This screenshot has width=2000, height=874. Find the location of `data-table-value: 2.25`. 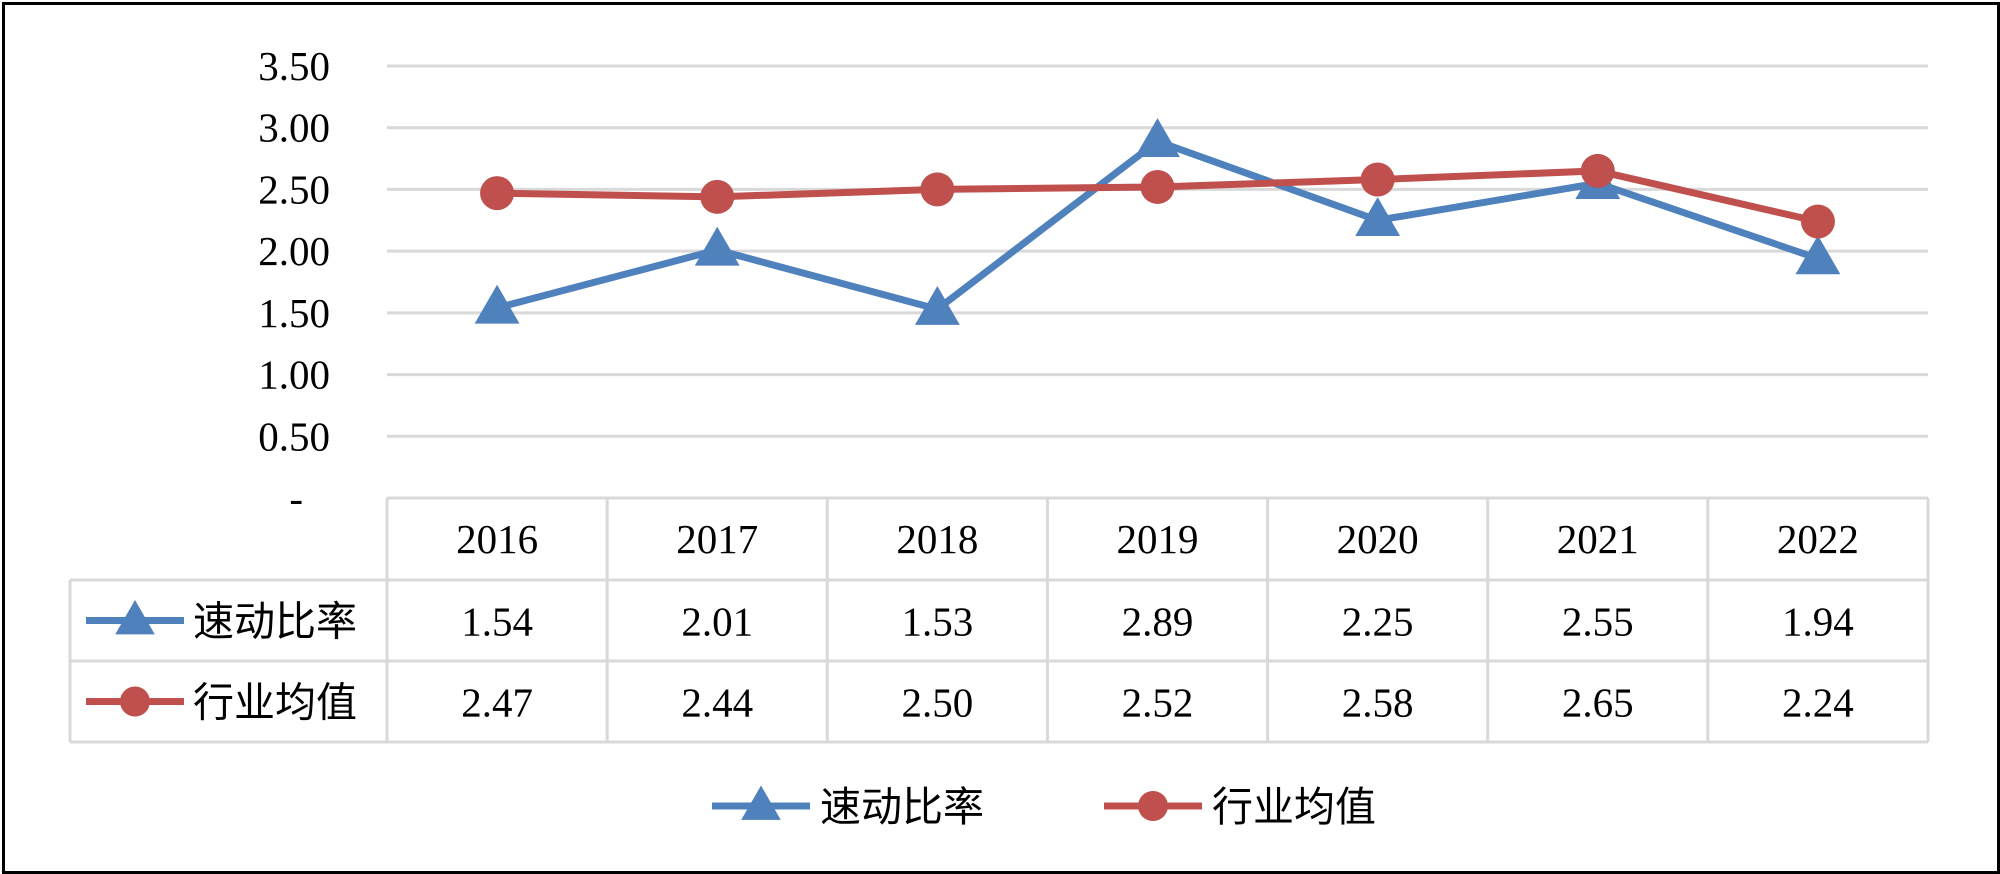

data-table-value: 2.25 is located at coordinates (1378, 622).